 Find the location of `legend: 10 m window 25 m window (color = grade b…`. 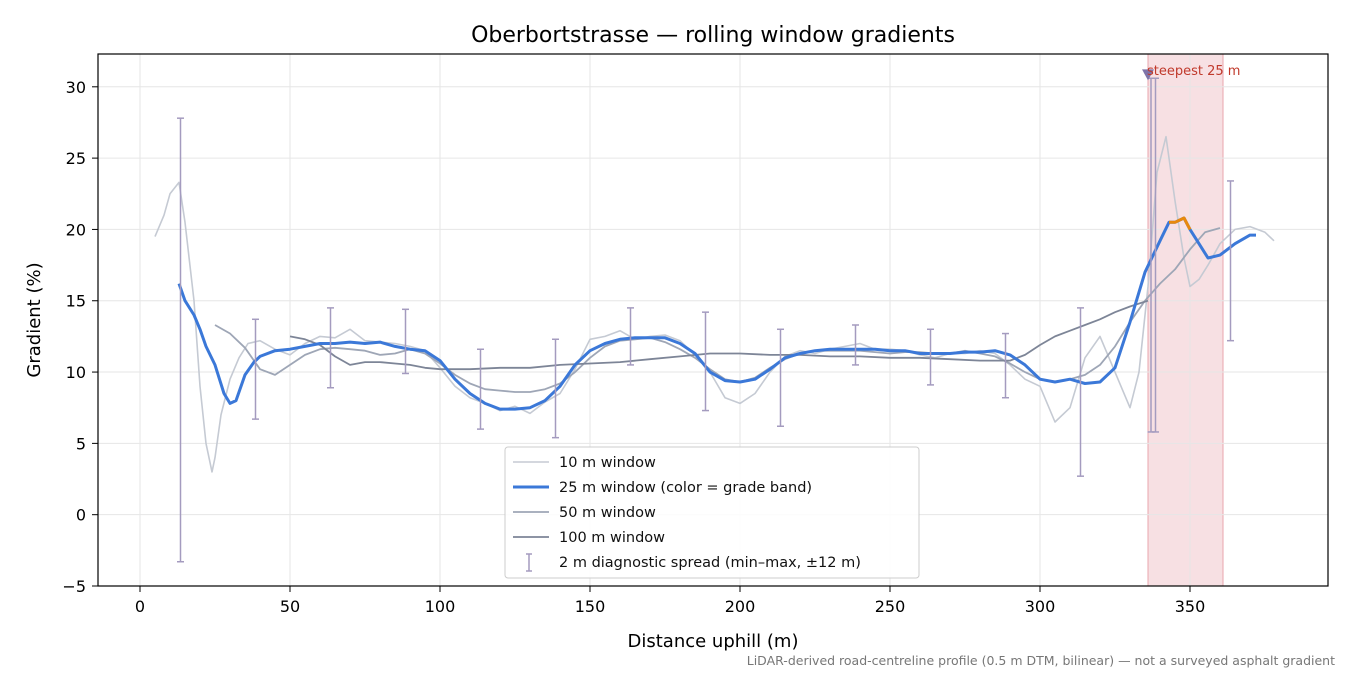

legend: 10 m window 25 m window (color = grade b… is located at coordinates (712, 512).